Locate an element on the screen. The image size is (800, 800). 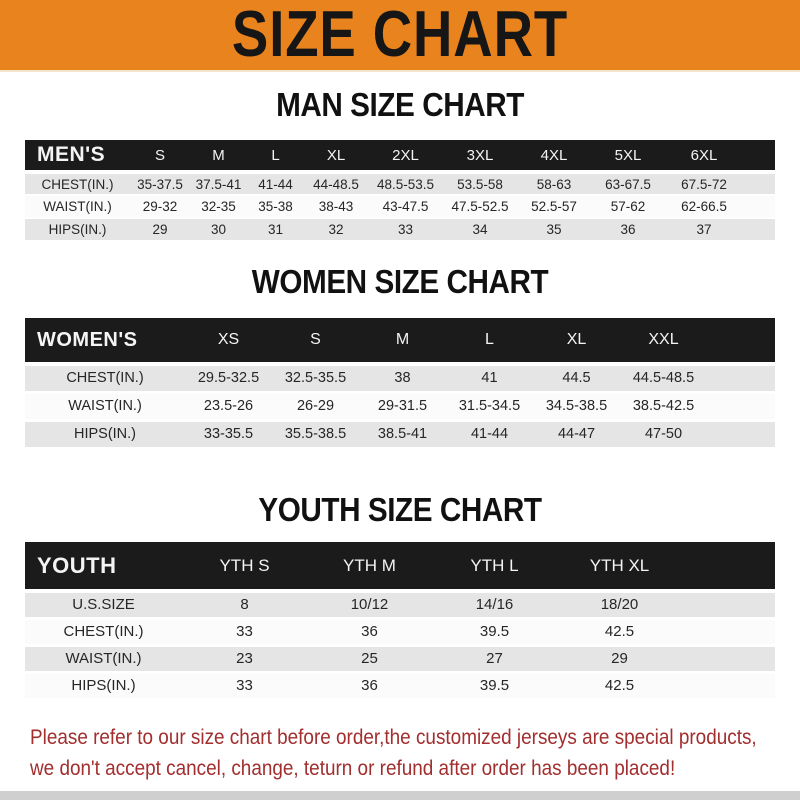
size-value-cell: 48.5-53.5 is located at coordinates (405, 184).